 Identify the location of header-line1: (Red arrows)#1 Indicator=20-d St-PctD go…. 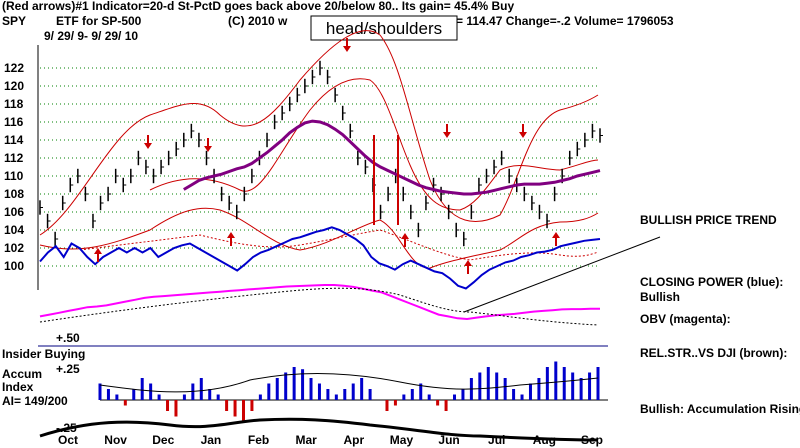
(258, 6).